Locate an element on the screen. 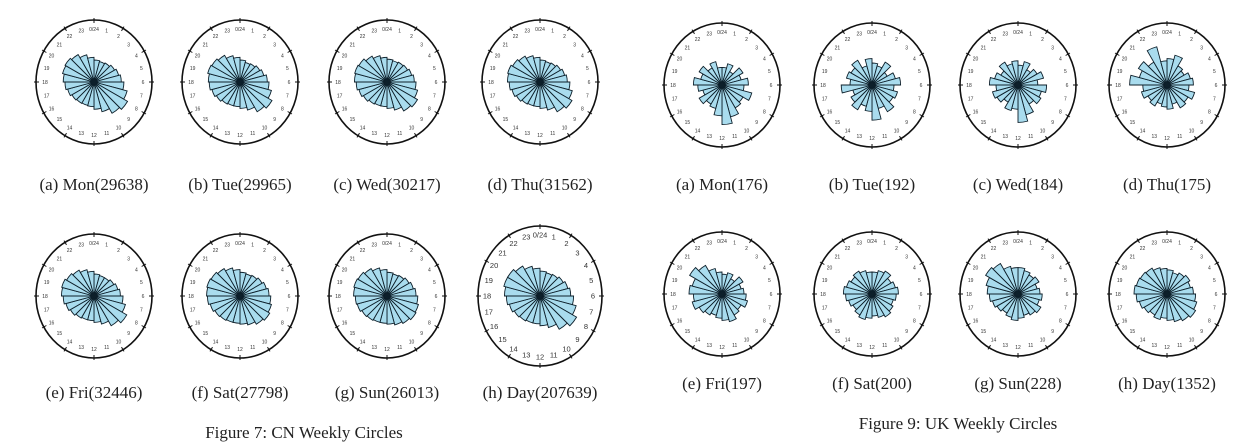  hour-label: 0/24 is located at coordinates (387, 30).